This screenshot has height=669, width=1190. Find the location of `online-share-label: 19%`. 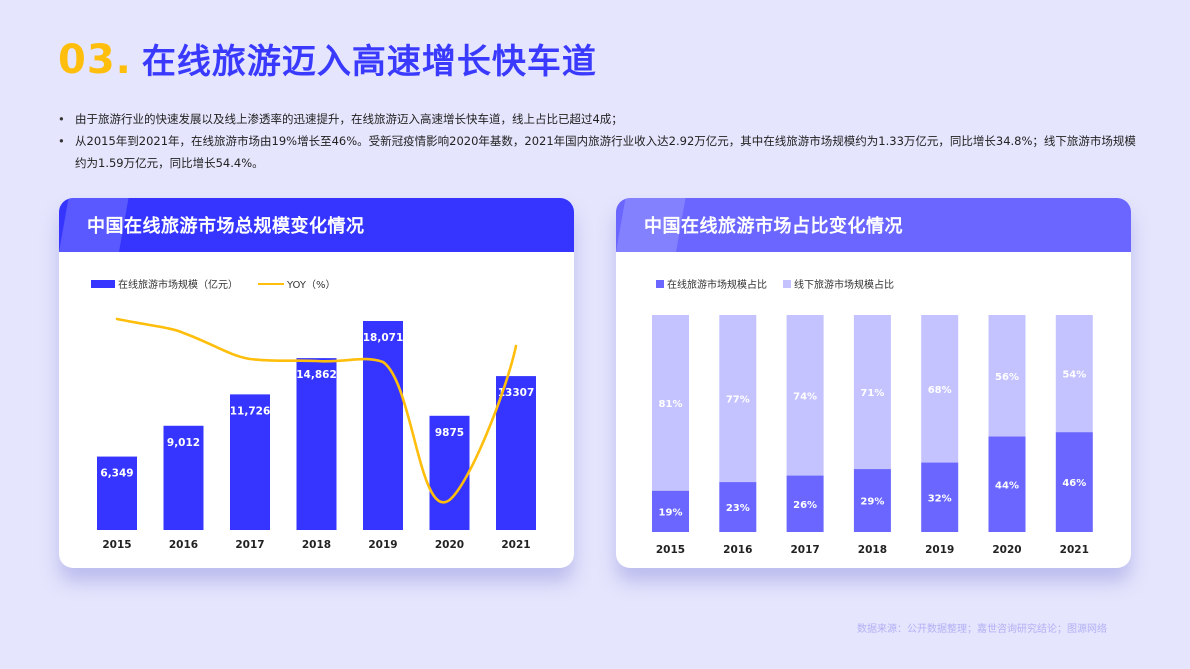

online-share-label: 19% is located at coordinates (671, 512).